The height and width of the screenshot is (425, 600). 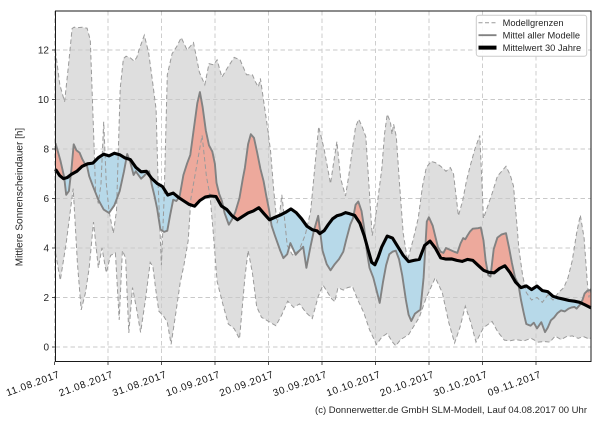 I want to click on svg-text: 10, so click(x=44, y=100).